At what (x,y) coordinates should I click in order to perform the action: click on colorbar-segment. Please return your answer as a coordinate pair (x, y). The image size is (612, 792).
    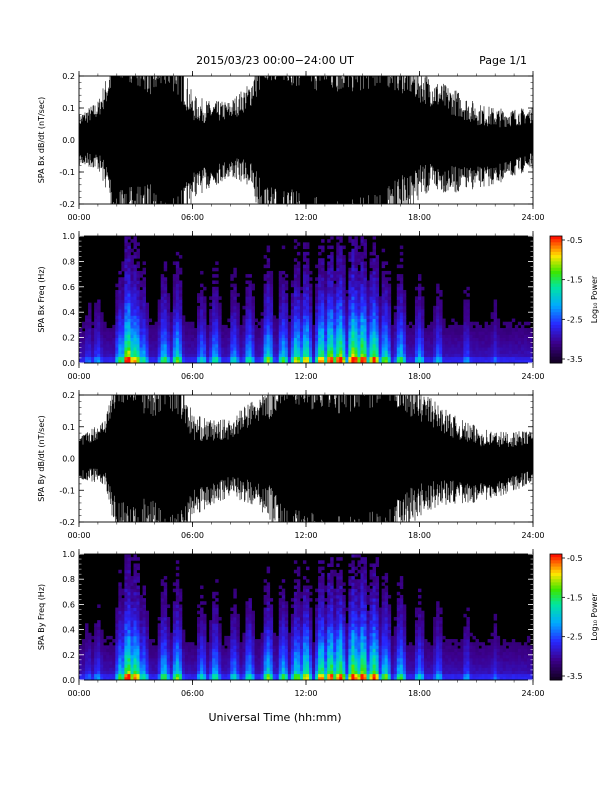
    Looking at the image, I should click on (556, 257).